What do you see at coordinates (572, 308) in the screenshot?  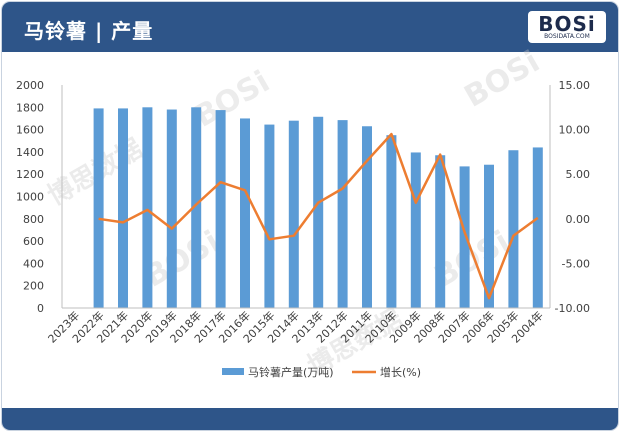 I see `right-tick-label: -10.00` at bounding box center [572, 308].